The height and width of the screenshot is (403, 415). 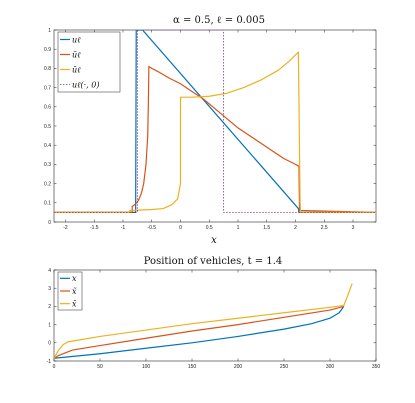 What do you see at coordinates (146, 367) in the screenshot?
I see `x-tick-label: 100` at bounding box center [146, 367].